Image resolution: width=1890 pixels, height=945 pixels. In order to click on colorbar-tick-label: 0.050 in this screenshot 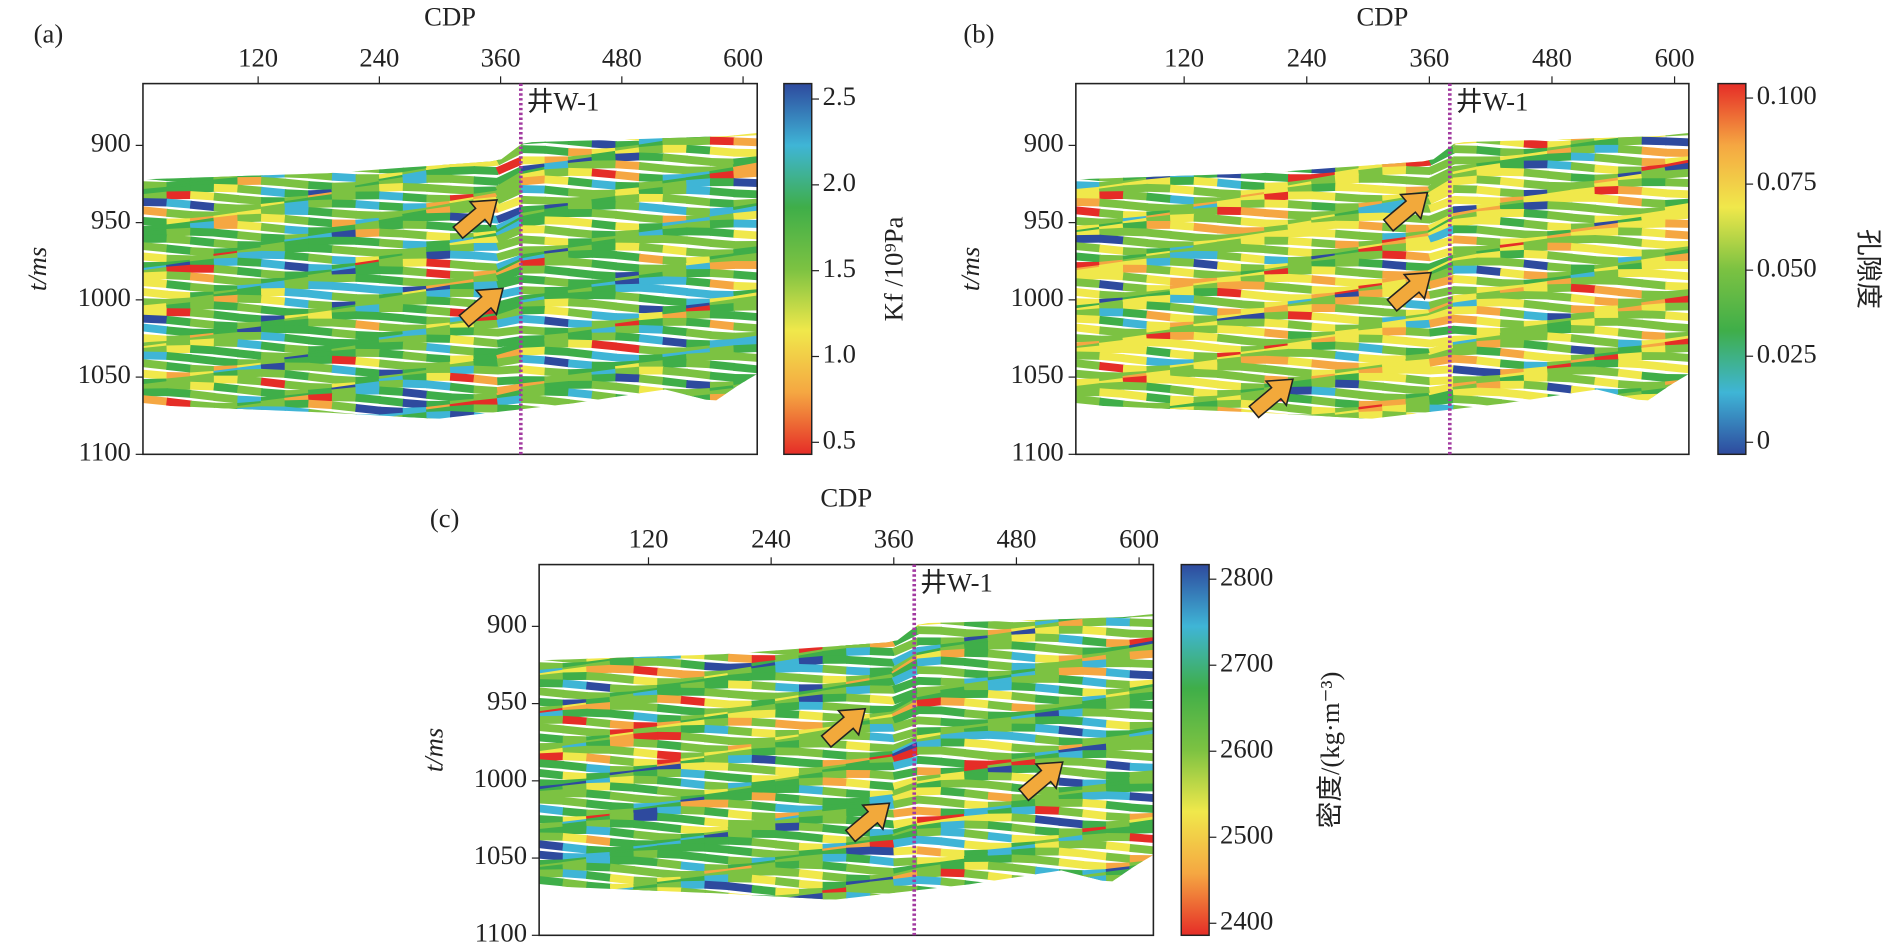, I will do `click(1787, 267)`.